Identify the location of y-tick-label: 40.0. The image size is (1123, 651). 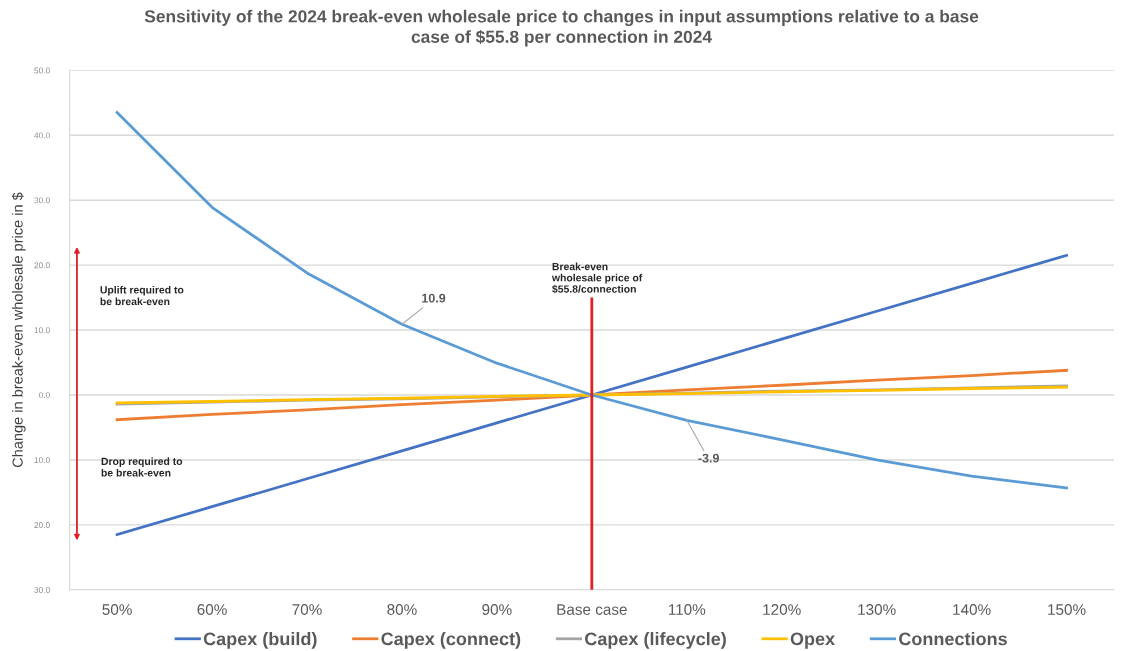
(42, 135).